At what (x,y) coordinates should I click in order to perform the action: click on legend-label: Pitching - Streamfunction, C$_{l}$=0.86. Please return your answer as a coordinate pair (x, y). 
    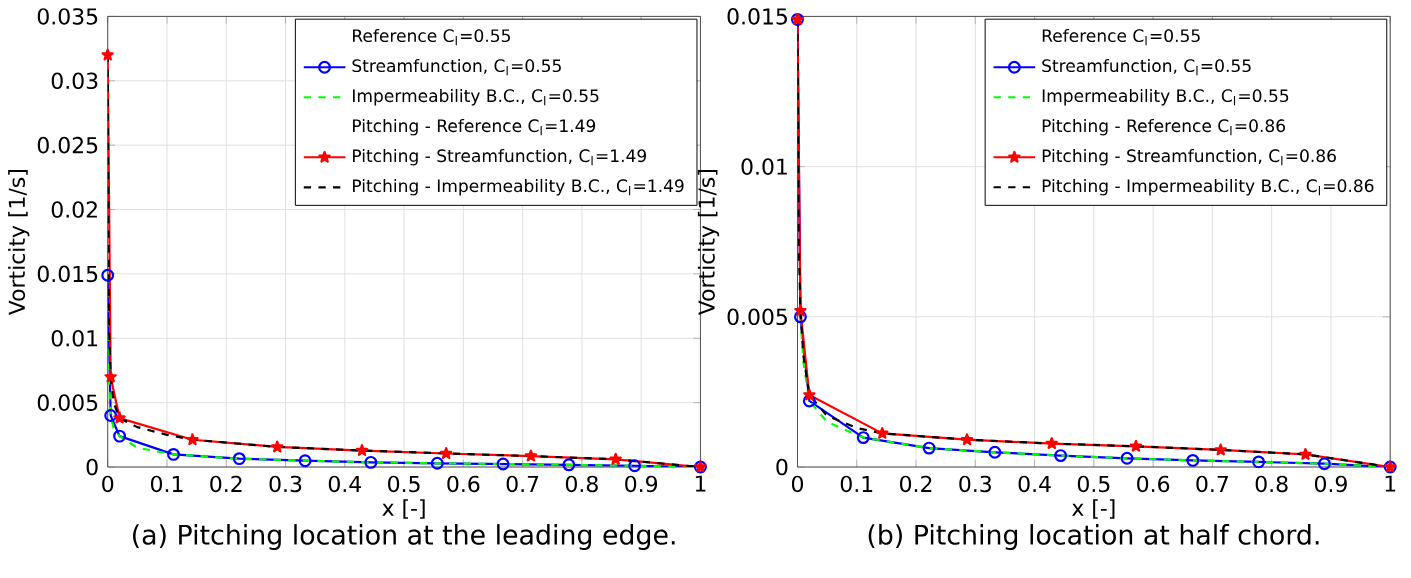
    Looking at the image, I should click on (1189, 157).